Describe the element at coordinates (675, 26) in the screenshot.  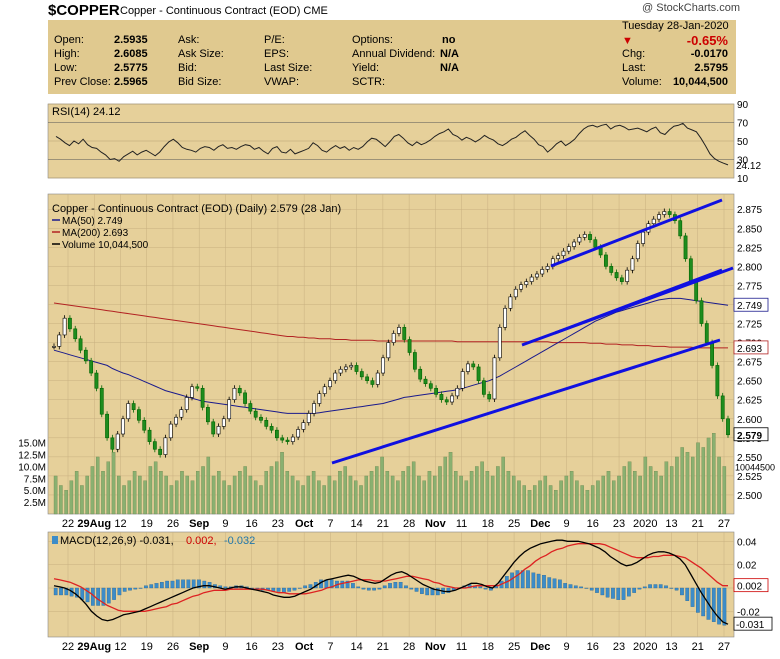
I see `quote-date: Tuesday 28-Jan-2020` at that location.